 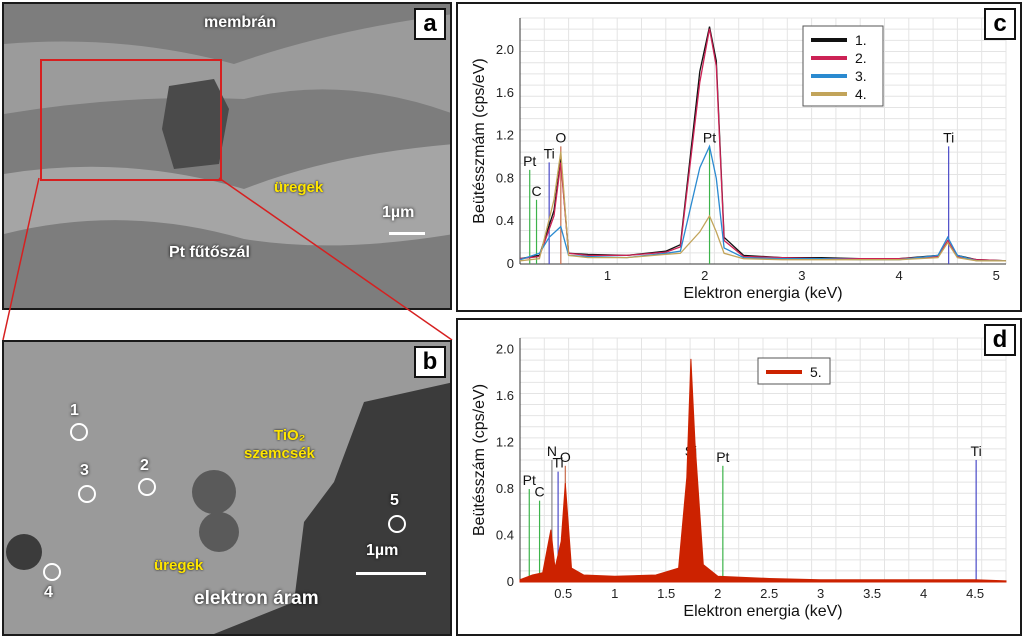 I want to click on x-tick-label: 1.5, so click(x=666, y=593).